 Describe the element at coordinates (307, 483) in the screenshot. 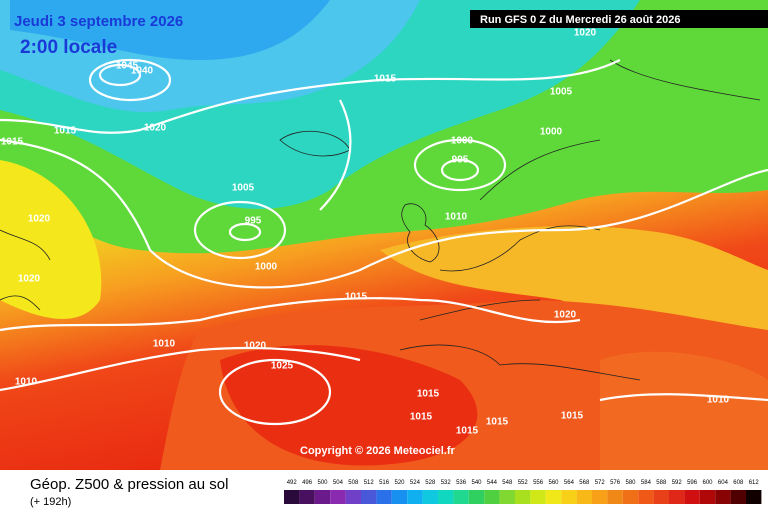

I see `scale-label: 496` at that location.